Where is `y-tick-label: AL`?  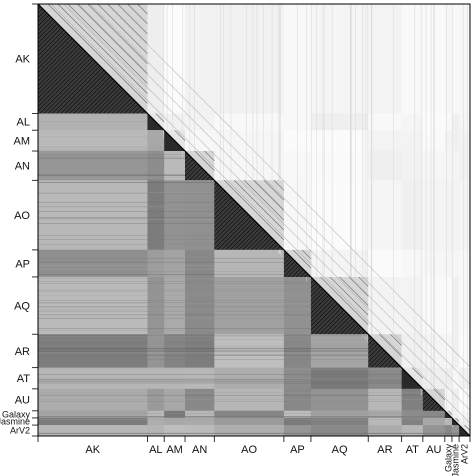 y-tick-label: AL is located at coordinates (23, 123).